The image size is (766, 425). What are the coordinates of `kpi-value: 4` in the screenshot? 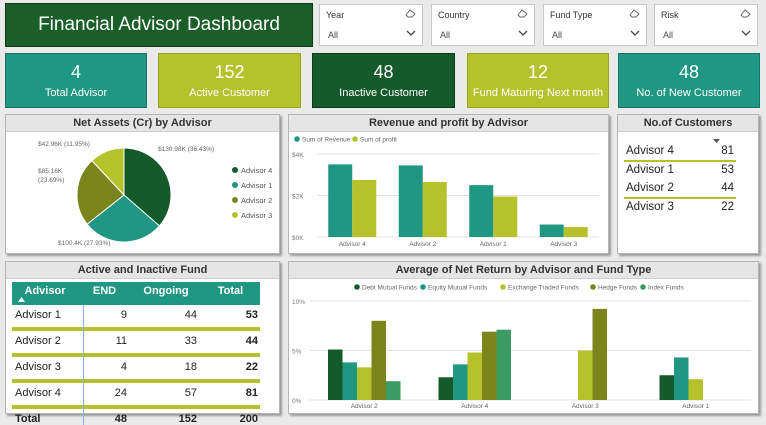 It's located at (75, 71).